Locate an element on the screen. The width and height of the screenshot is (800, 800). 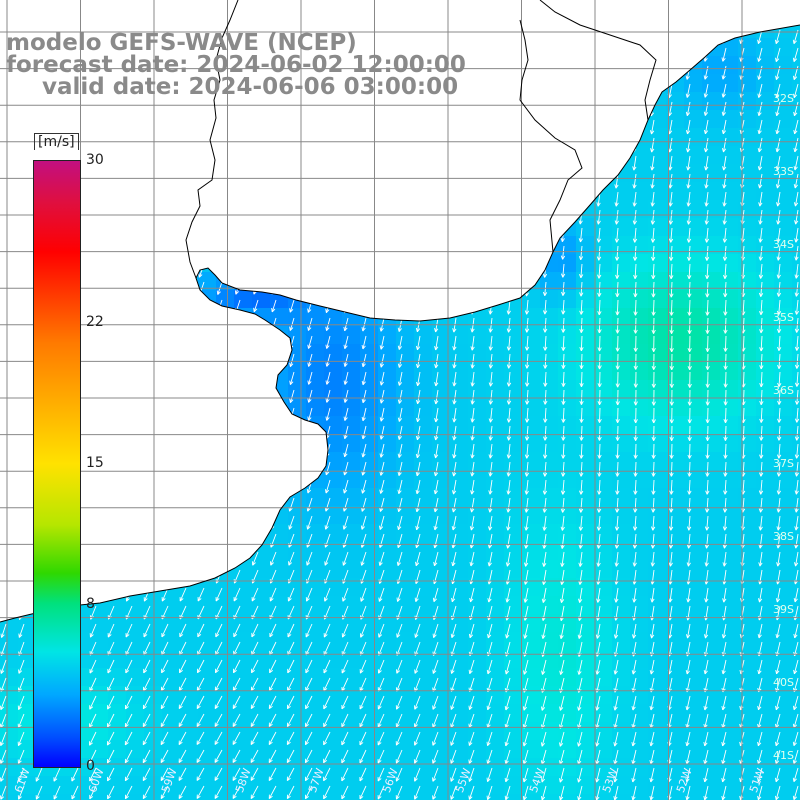
color-scale-tick-label: 15 is located at coordinates (95, 463).